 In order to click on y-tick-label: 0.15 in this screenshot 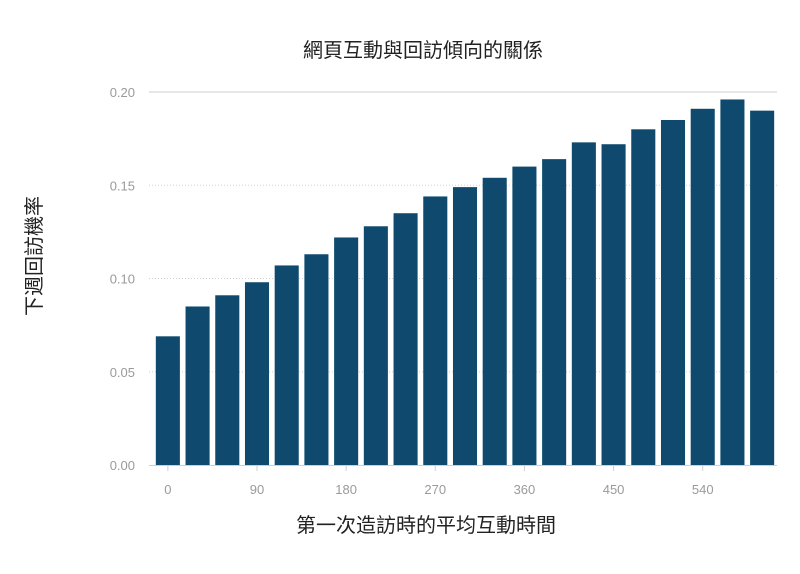, I will do `click(122, 185)`.